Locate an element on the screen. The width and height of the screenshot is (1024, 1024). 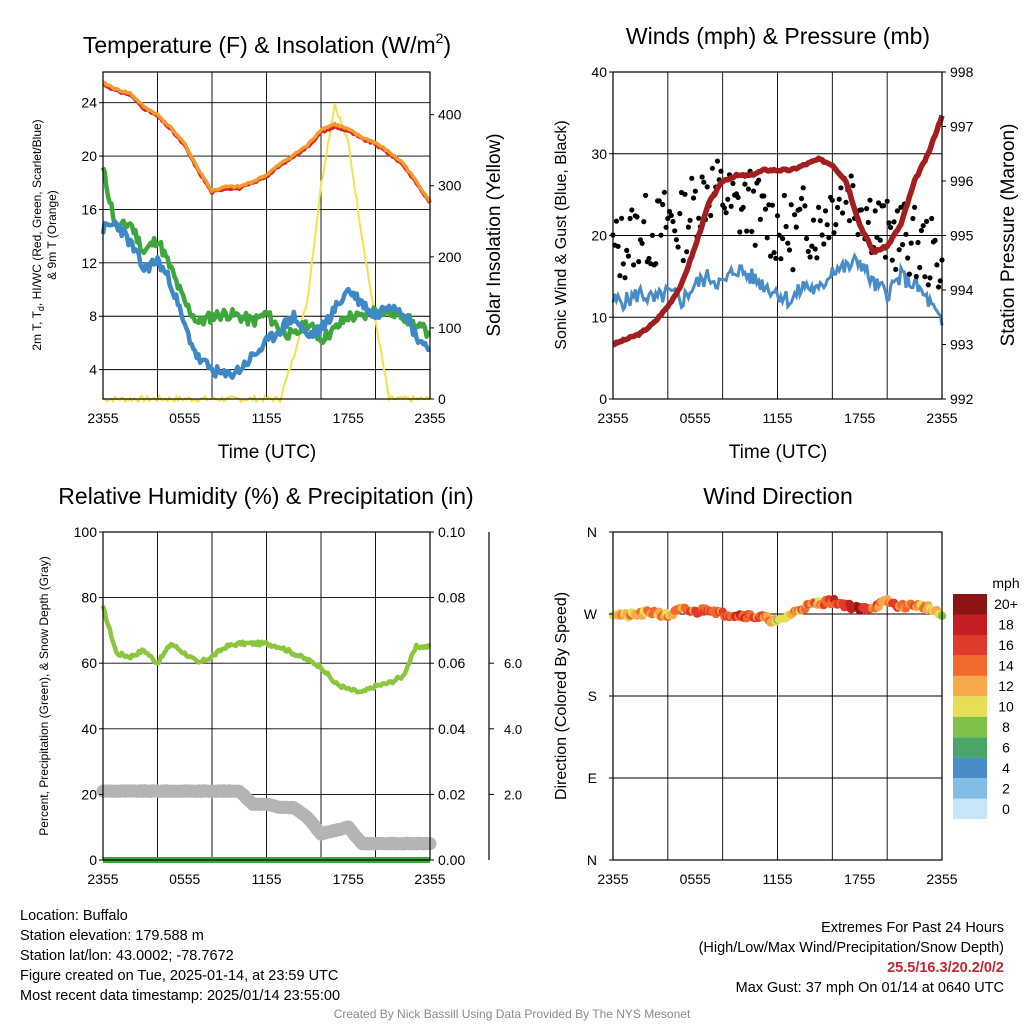
y-tick-label: 24 is located at coordinates (89, 103).